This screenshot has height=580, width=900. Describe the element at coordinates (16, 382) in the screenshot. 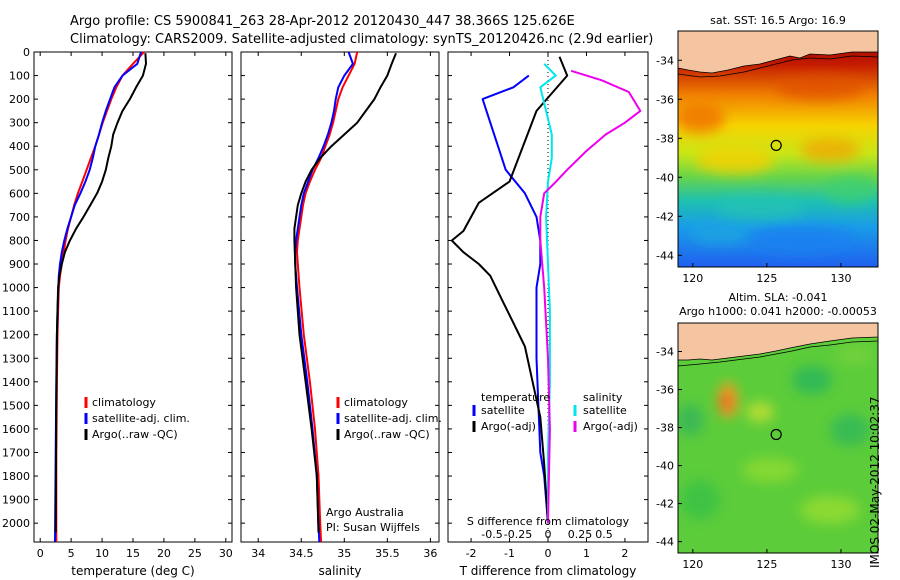

I see `depth-tick-label: 1400` at that location.